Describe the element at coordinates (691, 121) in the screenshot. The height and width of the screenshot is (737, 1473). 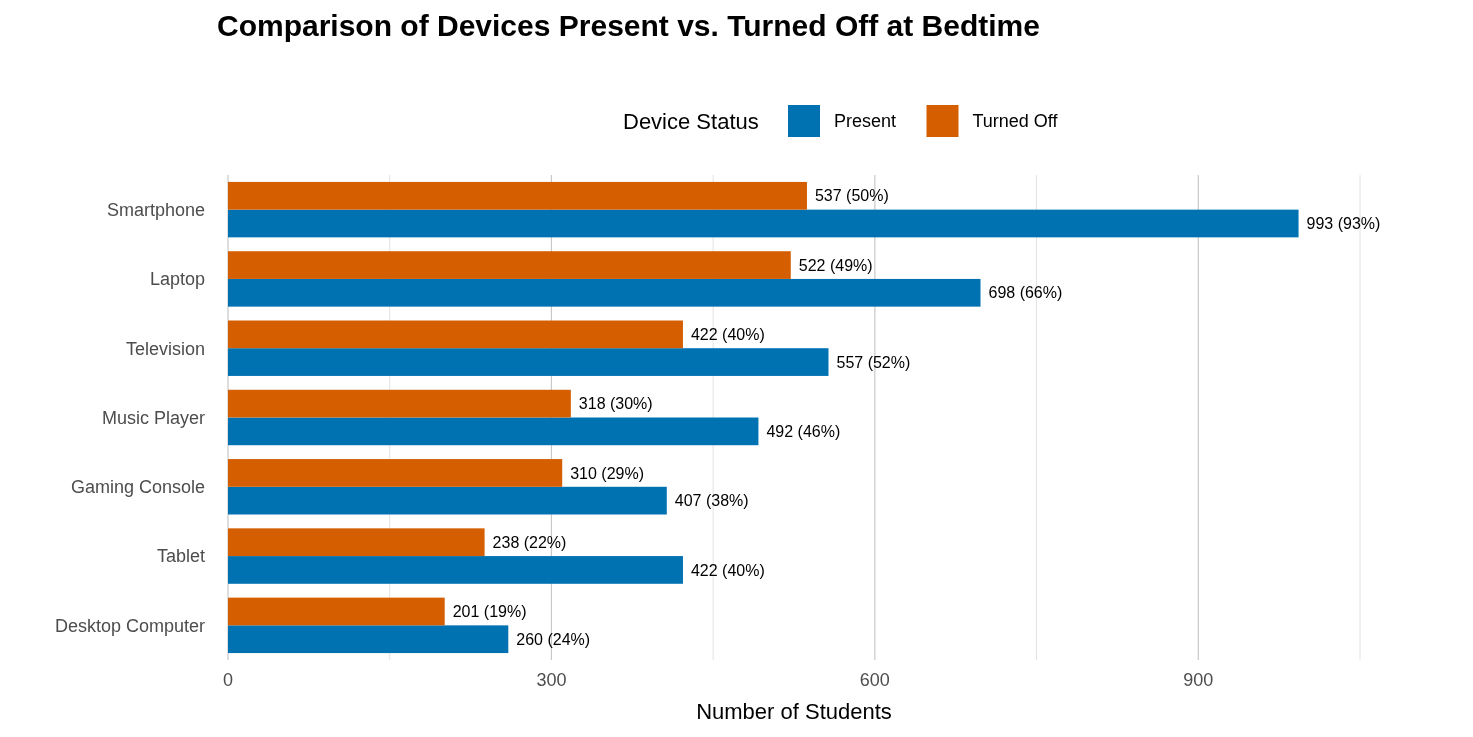
I see `legend-title: Device Status` at that location.